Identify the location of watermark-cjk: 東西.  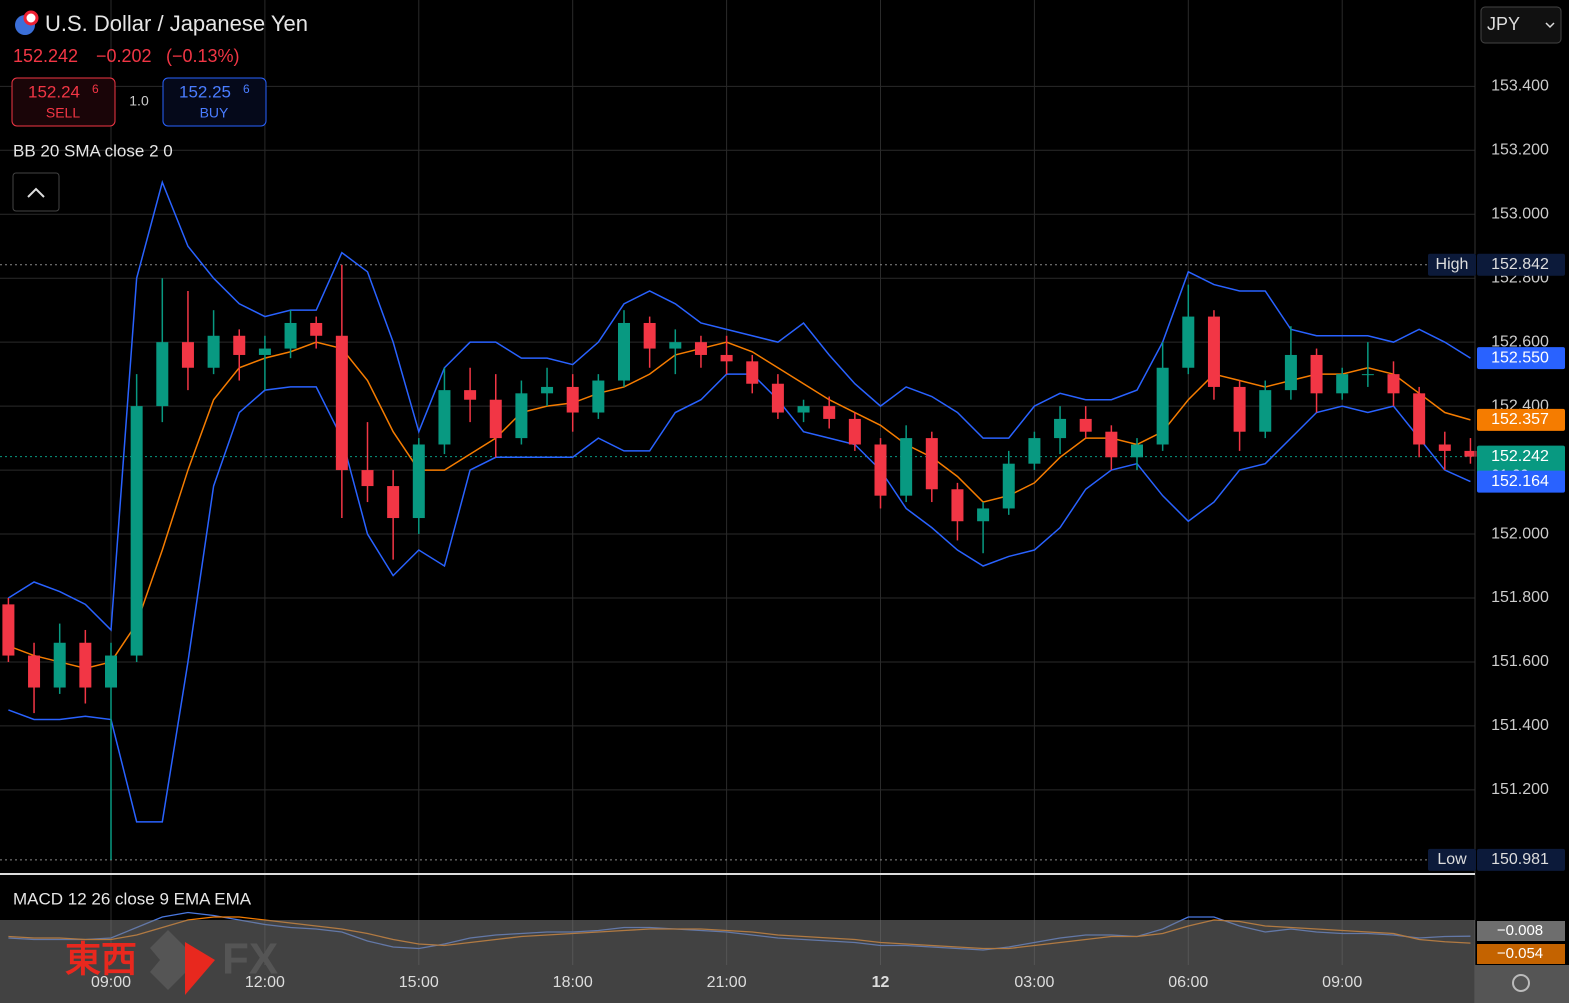
(101, 959).